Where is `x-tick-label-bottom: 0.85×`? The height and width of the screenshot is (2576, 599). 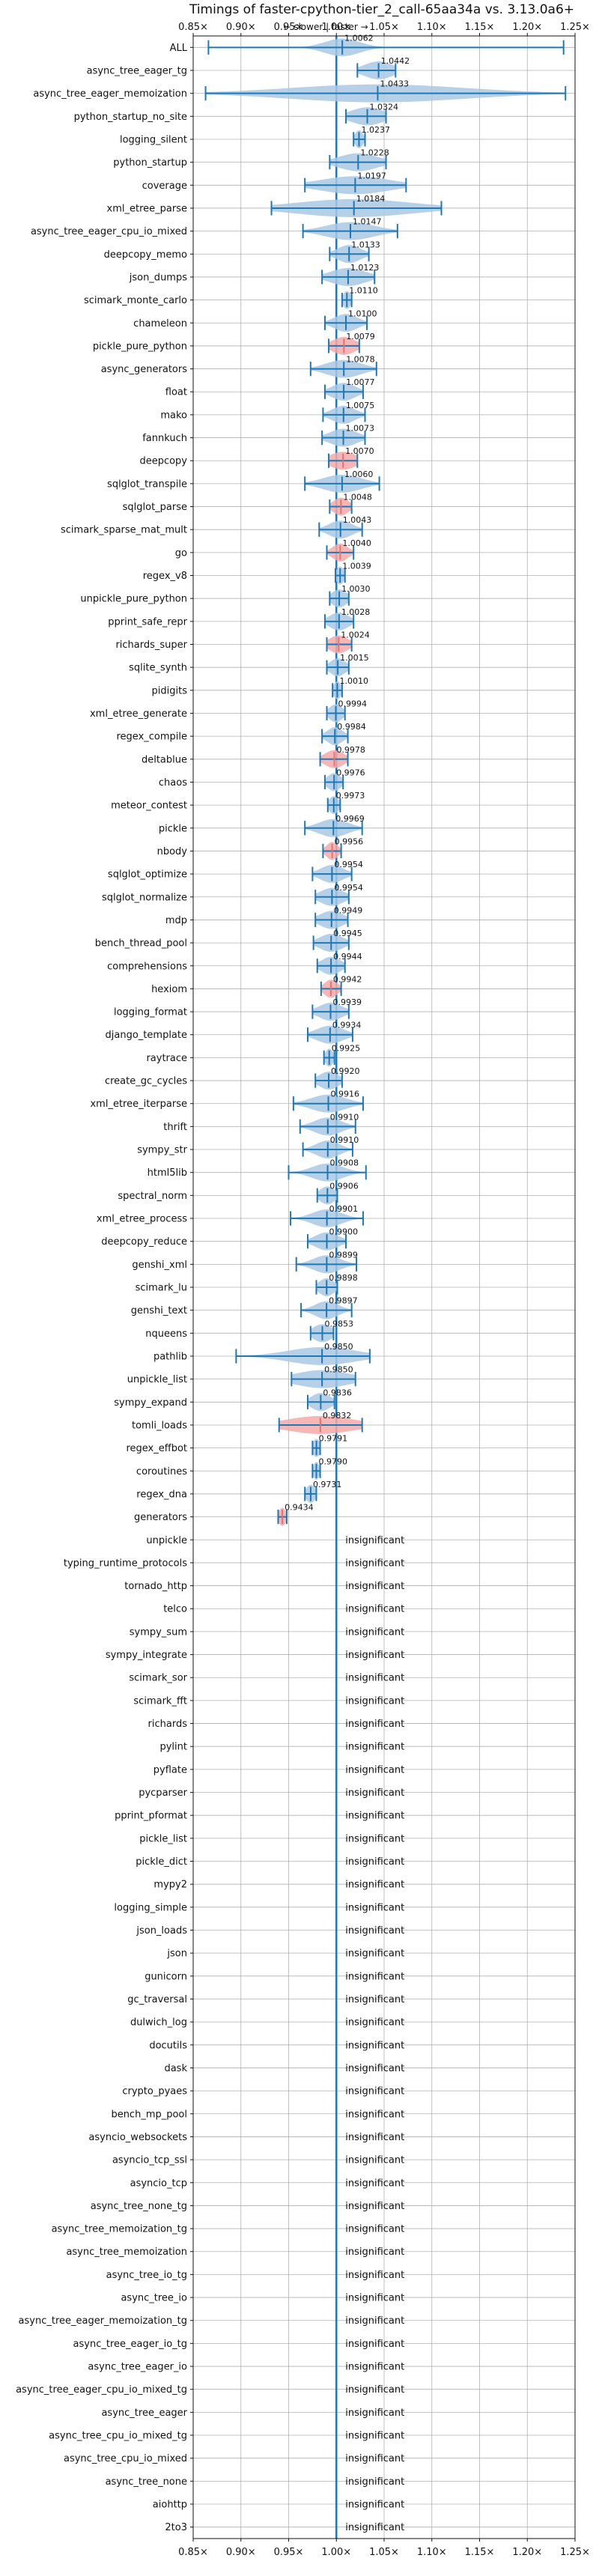
x-tick-label-bottom: 0.85× is located at coordinates (193, 2552).